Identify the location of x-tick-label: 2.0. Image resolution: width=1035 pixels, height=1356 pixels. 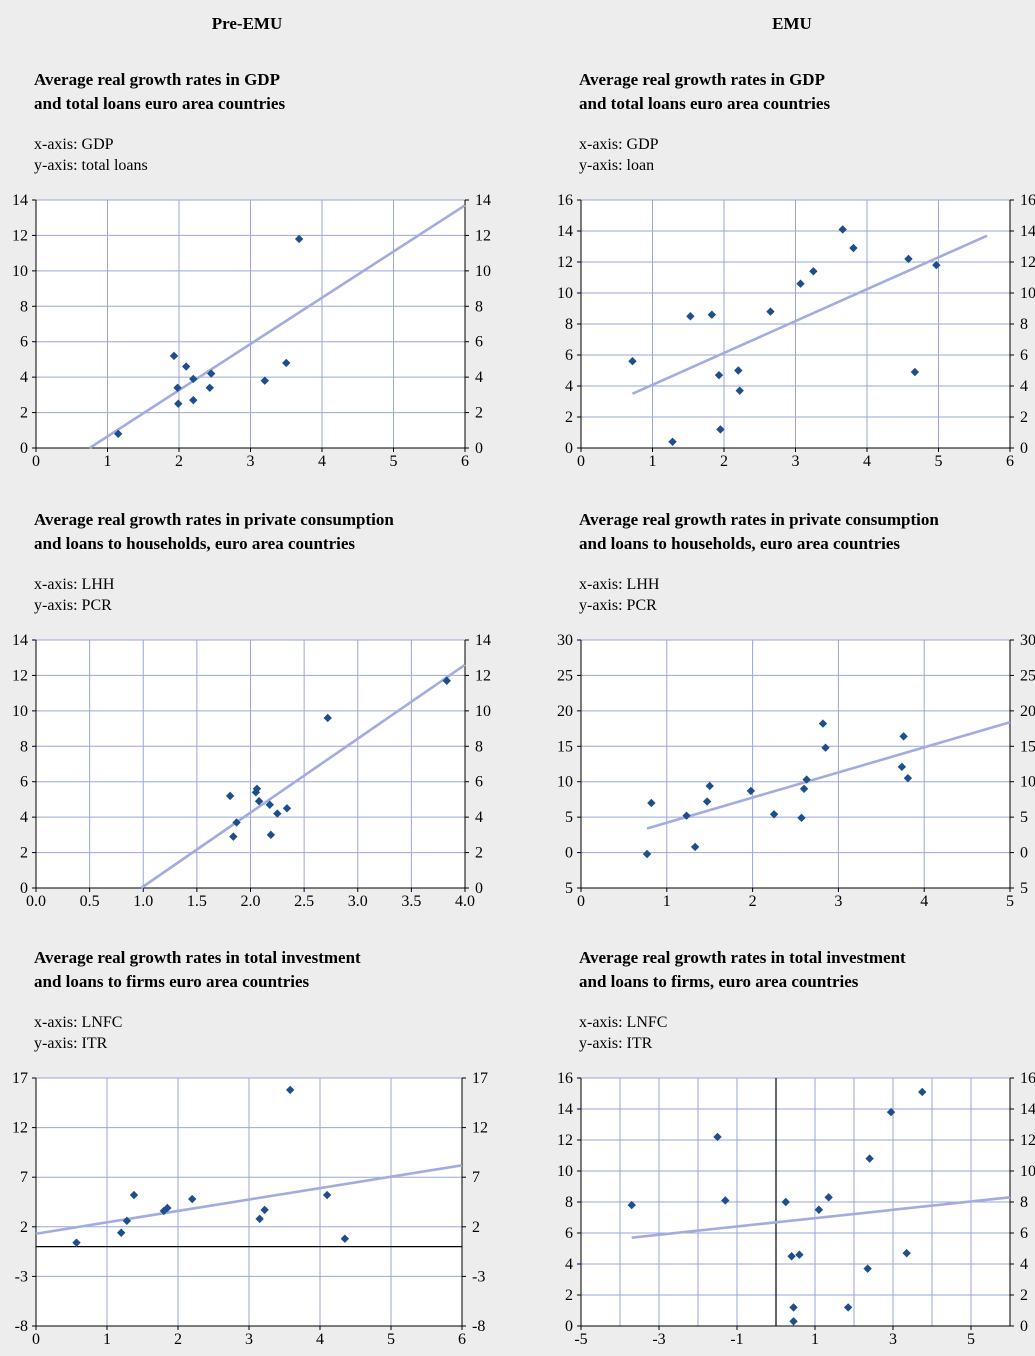
(251, 901).